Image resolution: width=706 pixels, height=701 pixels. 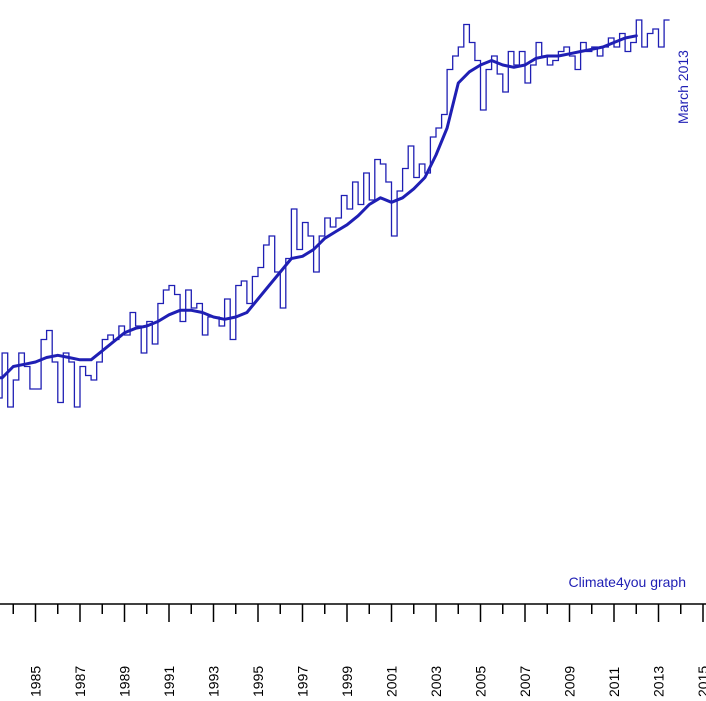 I want to click on credit-annotation: Climate4you graph, so click(x=627, y=582).